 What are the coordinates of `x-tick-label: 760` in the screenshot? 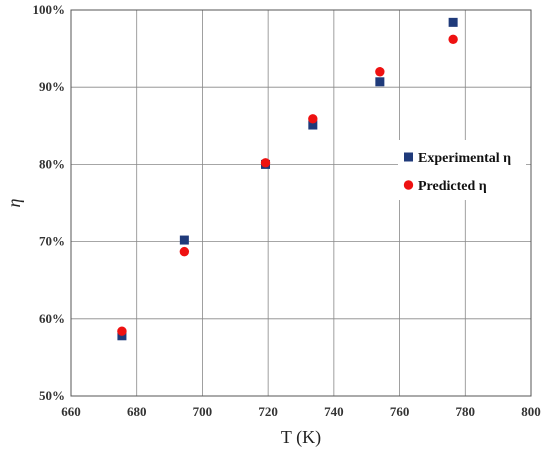 It's located at (400, 411).